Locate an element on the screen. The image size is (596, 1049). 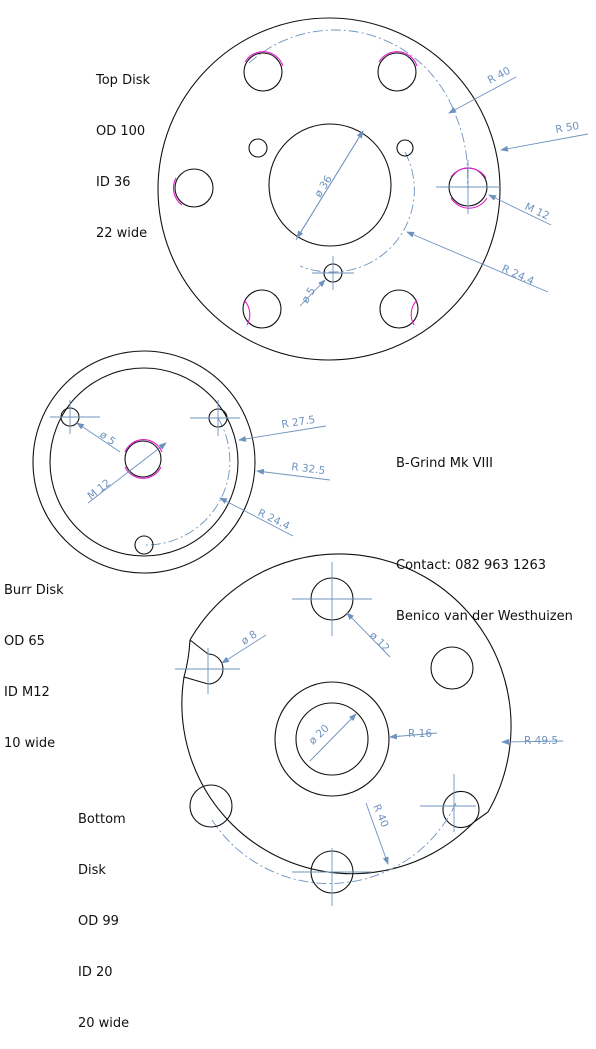
dim-text-r50: R 50 is located at coordinates (567, 128).